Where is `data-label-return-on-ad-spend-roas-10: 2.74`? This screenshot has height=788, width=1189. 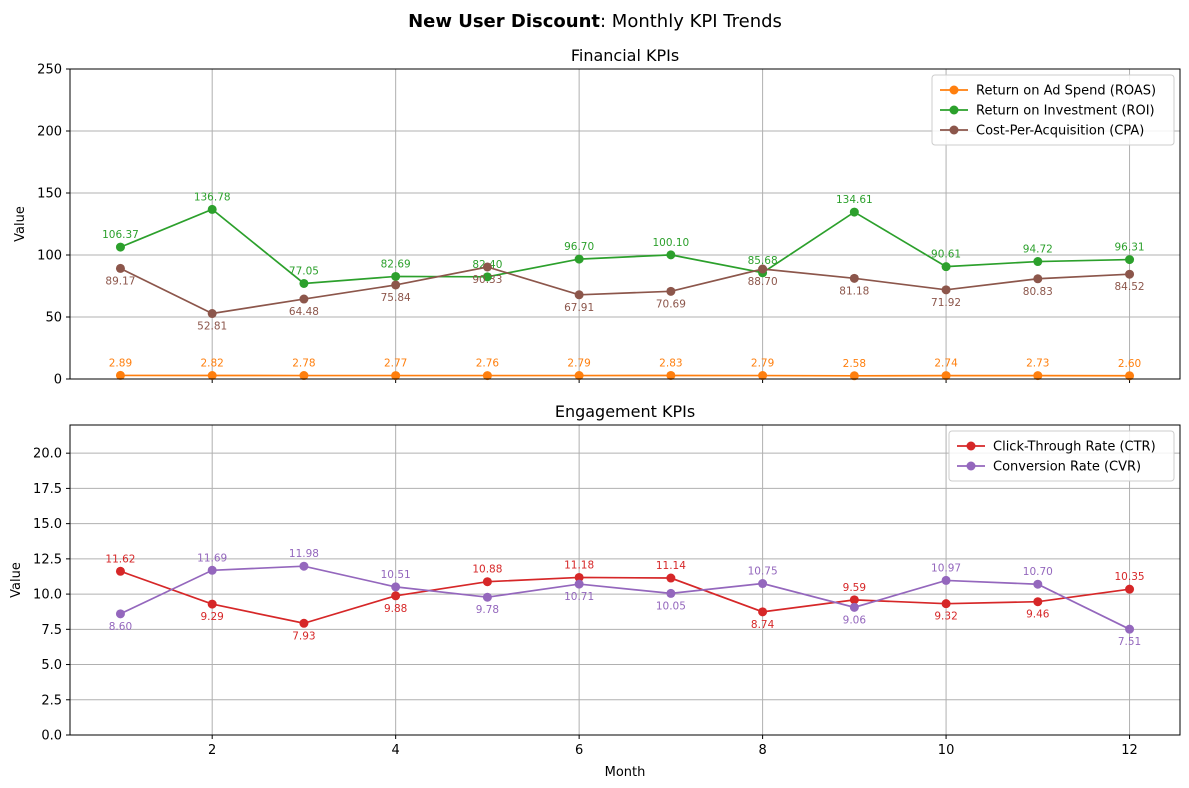 data-label-return-on-ad-spend-roas-10: 2.74 is located at coordinates (946, 364).